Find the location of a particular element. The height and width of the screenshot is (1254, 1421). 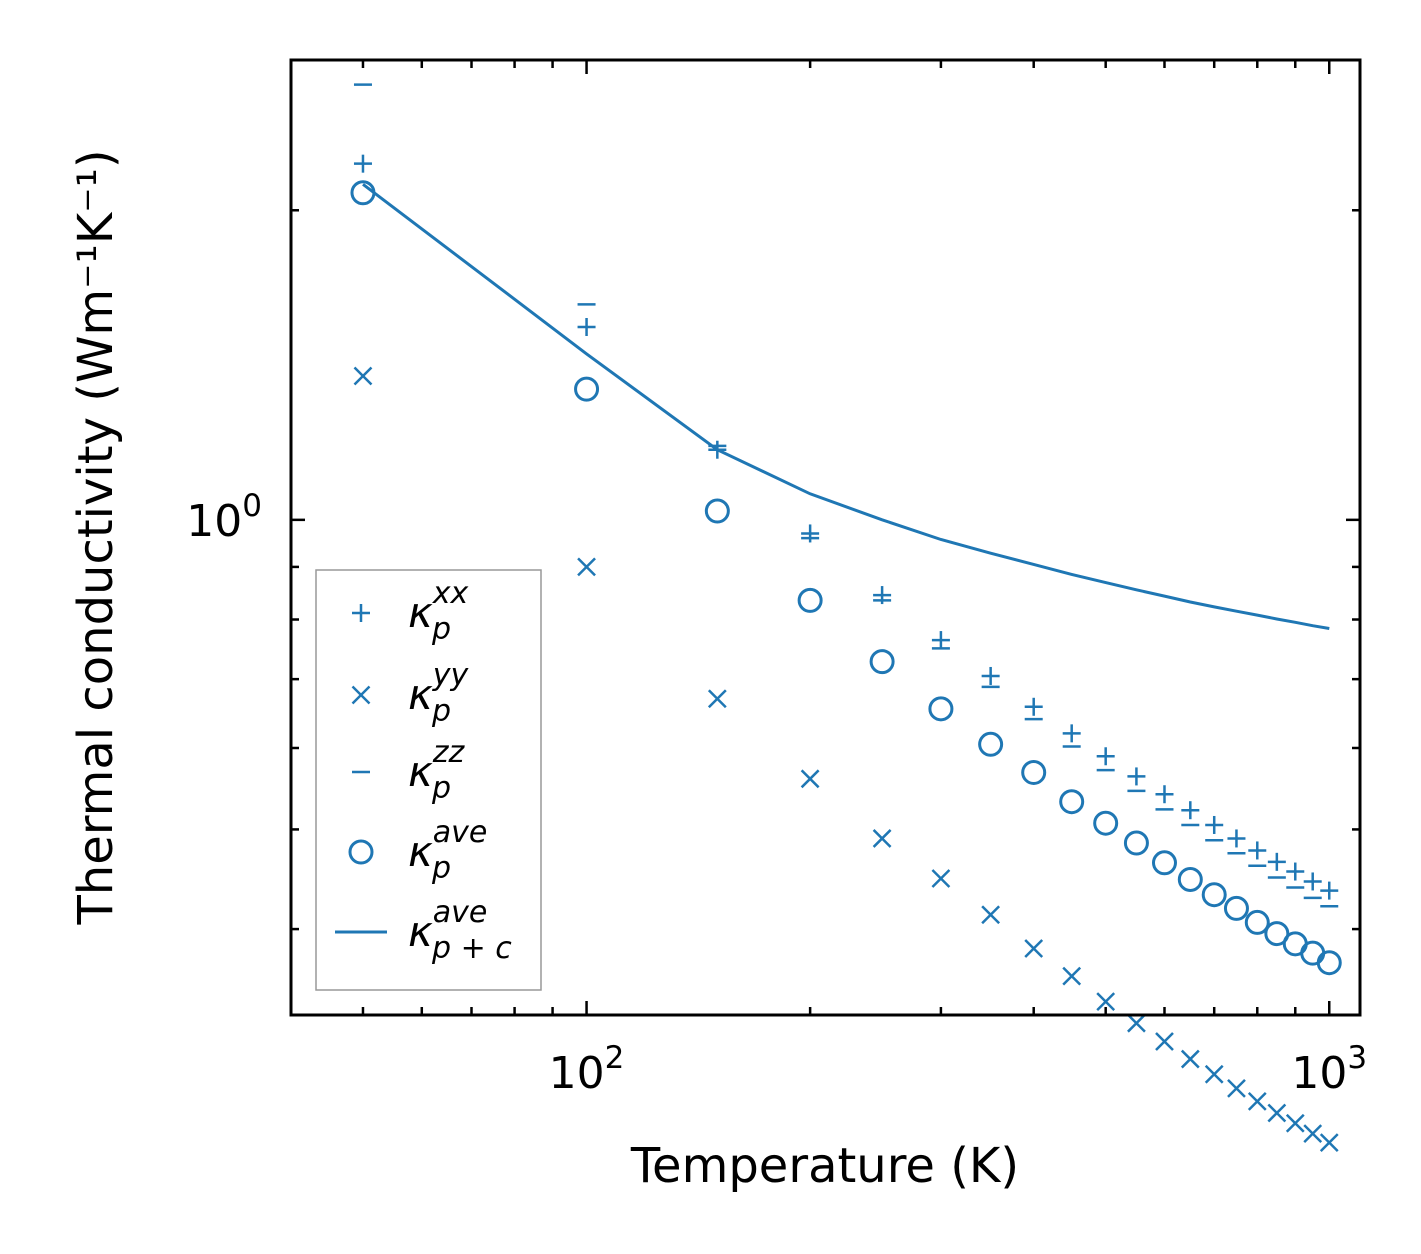

legend-box is located at coordinates (428, 780).